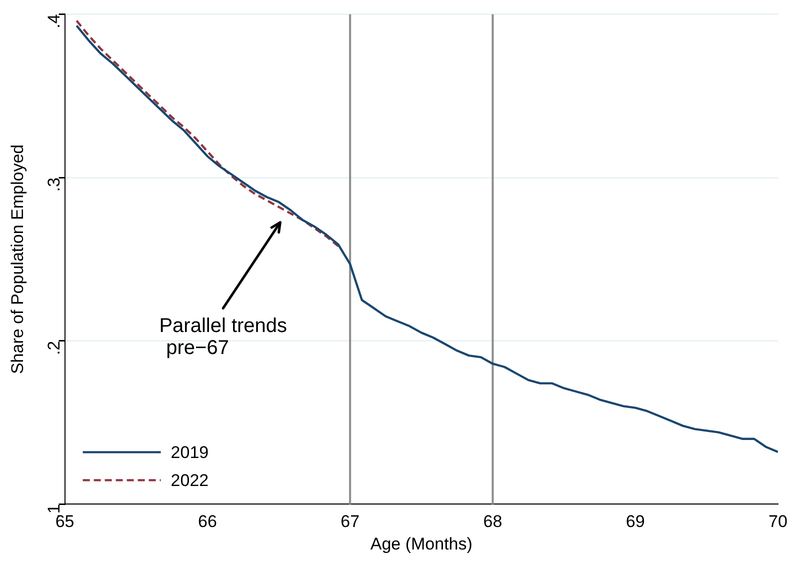  What do you see at coordinates (350, 522) in the screenshot?
I see `x-tick-label: 67` at bounding box center [350, 522].